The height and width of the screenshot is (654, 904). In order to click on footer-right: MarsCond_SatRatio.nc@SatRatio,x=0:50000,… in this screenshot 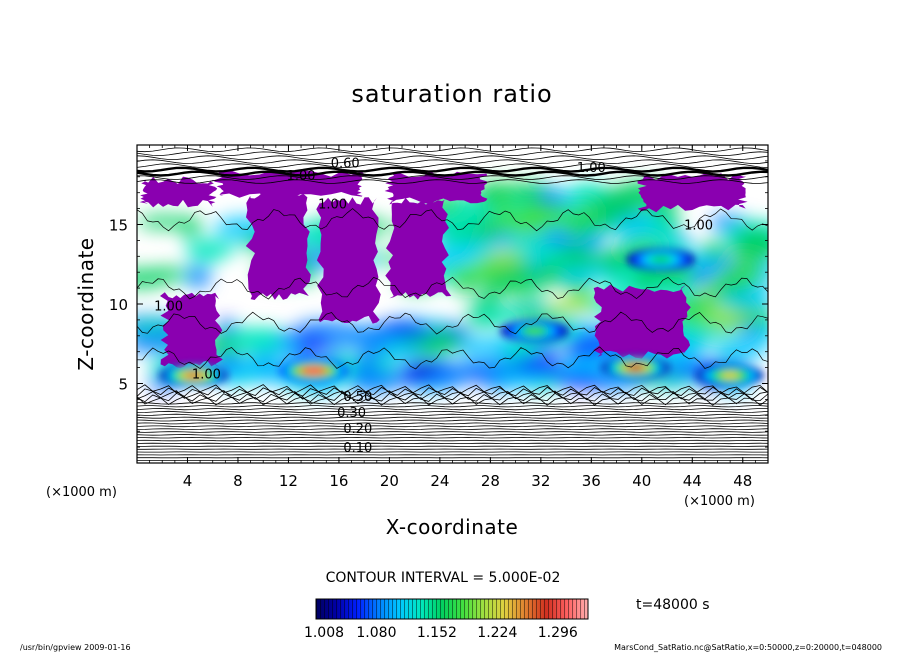, I will do `click(748, 647)`.